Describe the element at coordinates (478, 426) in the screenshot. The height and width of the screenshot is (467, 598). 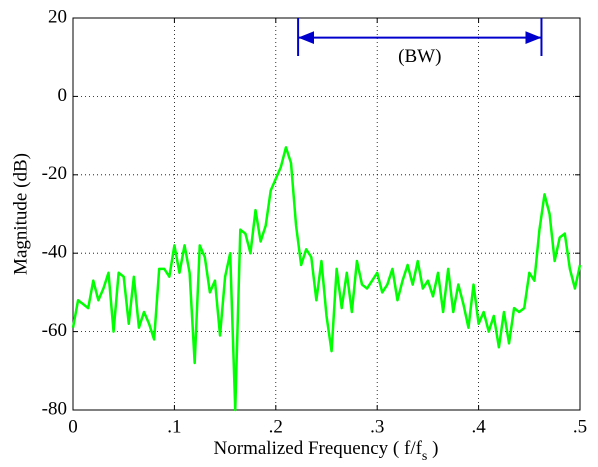
I see `x-tick-label: .4` at that location.